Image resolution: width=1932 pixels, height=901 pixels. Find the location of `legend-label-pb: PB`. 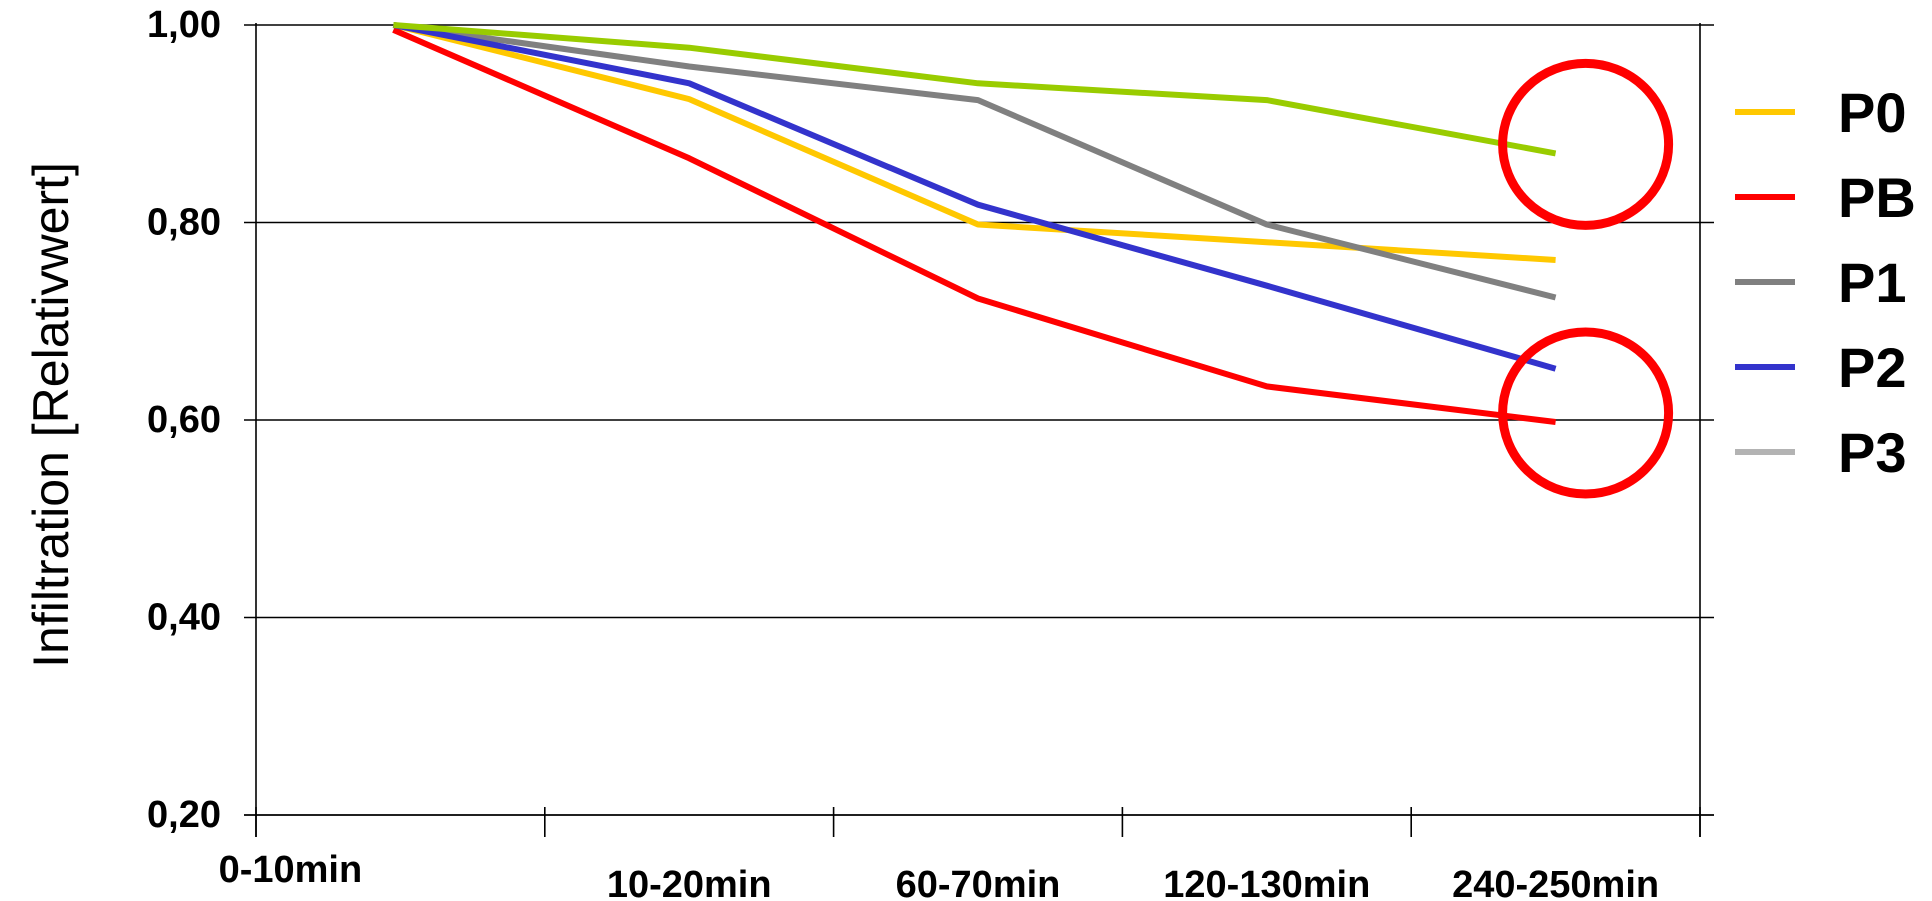

legend-label-pb: PB is located at coordinates (1877, 197).